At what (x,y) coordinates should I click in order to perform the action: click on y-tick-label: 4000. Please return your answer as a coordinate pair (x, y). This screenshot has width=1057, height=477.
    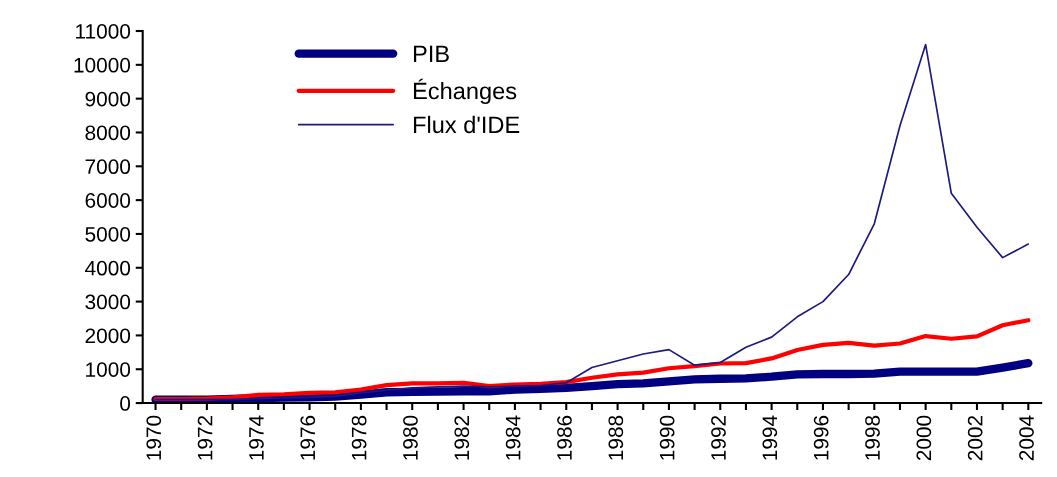
    Looking at the image, I should click on (108, 268).